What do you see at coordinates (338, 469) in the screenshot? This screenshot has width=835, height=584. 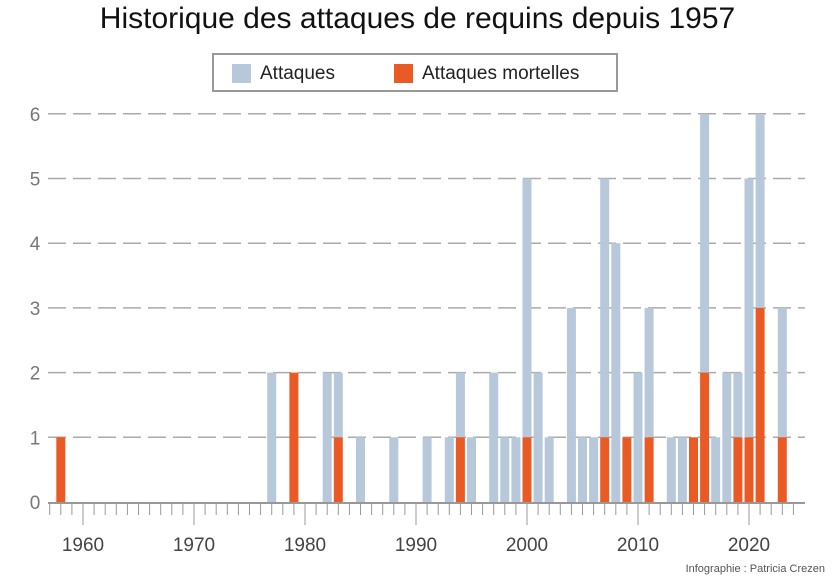 I see `bar-mortelles-1983` at bounding box center [338, 469].